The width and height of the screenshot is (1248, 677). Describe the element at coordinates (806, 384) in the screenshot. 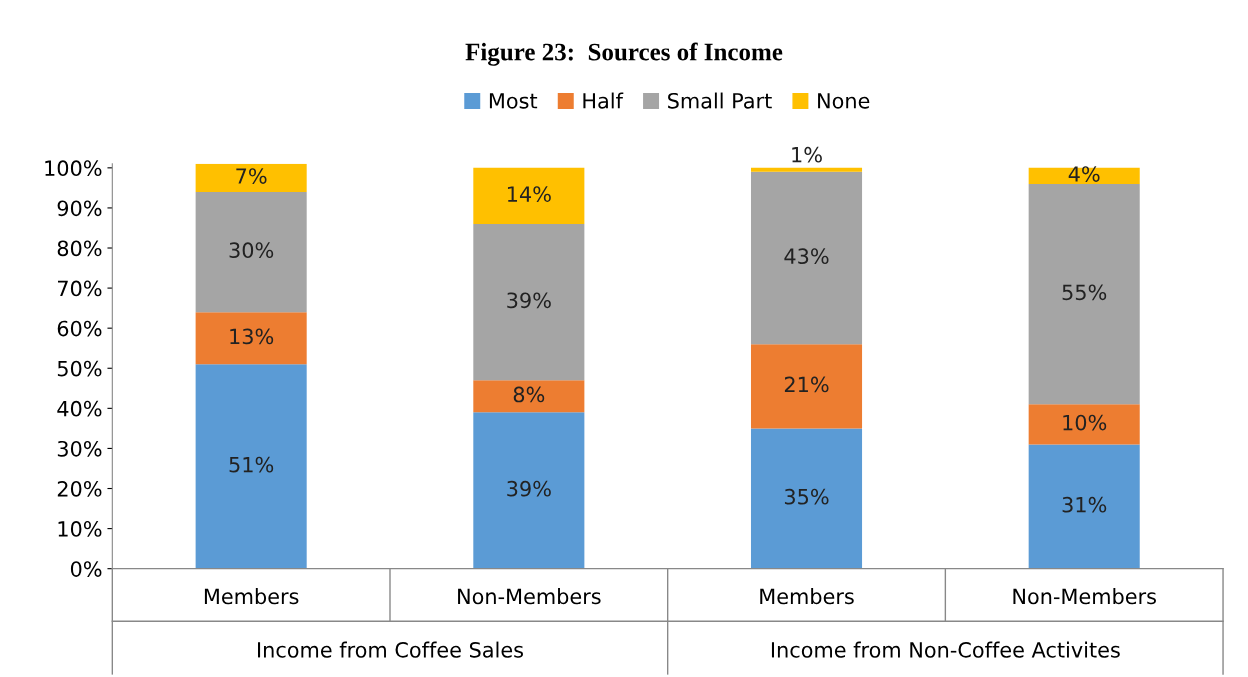

I see `data-label: 21%` at that location.